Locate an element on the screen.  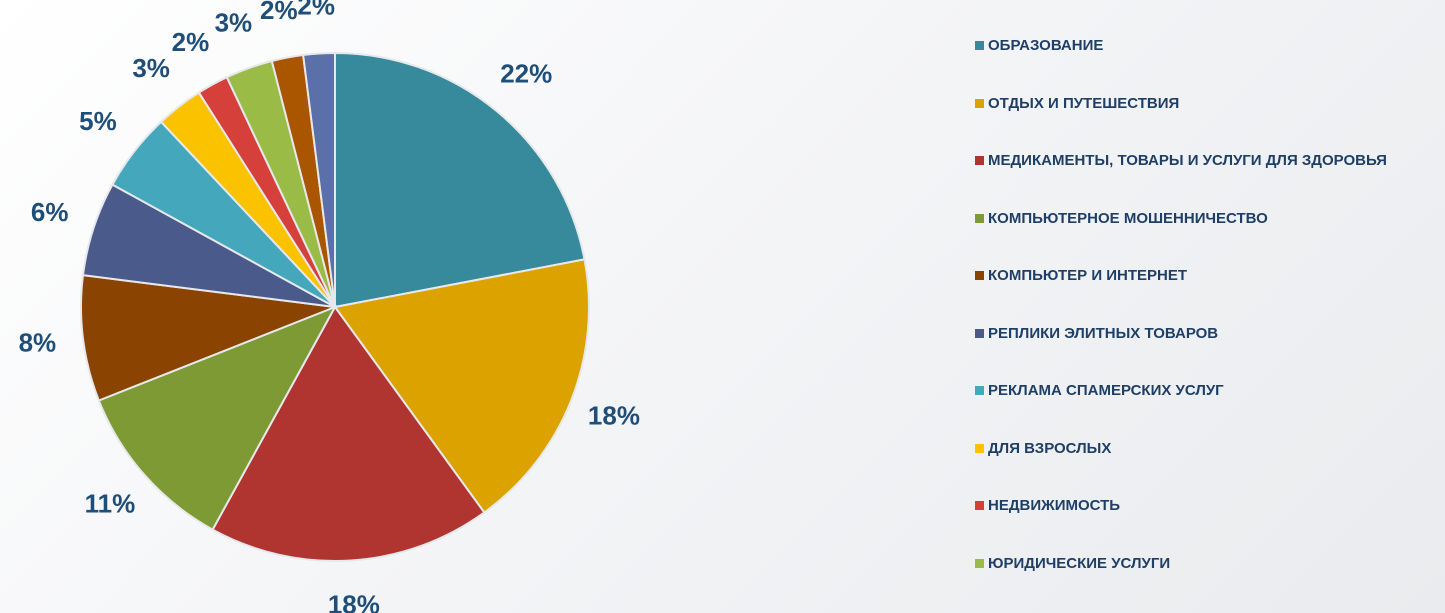
legend-label: ДЛЯ ВЗРОСЛЫХ is located at coordinates (1050, 448).